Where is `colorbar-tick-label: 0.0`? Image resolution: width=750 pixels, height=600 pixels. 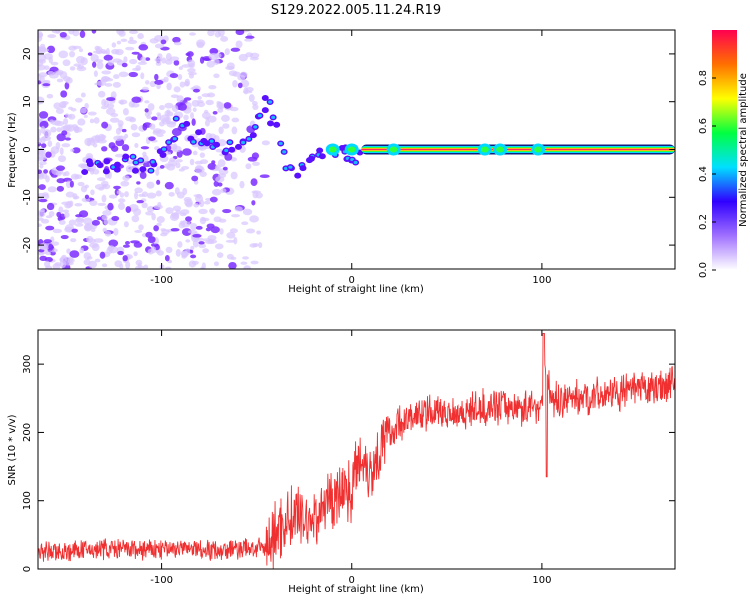 colorbar-tick-label: 0.0 is located at coordinates (703, 270).